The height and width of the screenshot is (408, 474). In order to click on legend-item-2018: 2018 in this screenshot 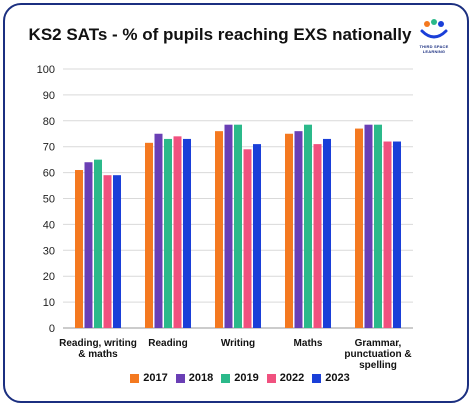, I will do `click(194, 378)`.